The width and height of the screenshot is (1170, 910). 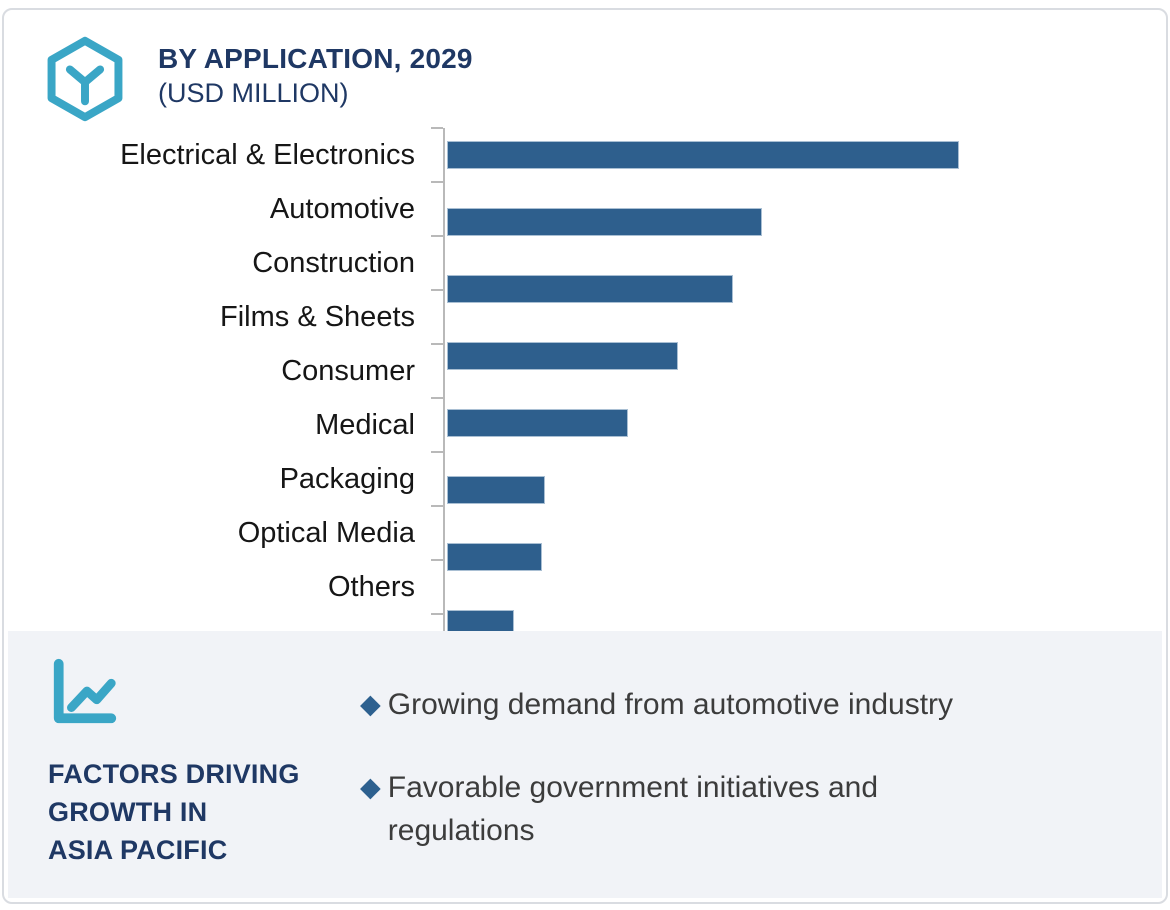 I want to click on category-label: Optical Media, so click(x=326, y=533).